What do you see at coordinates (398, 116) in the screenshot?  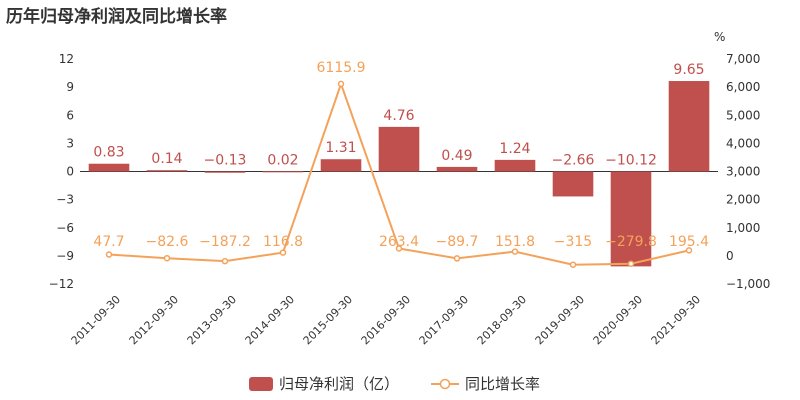 I see `bar-value-label: 4.76` at bounding box center [398, 116].